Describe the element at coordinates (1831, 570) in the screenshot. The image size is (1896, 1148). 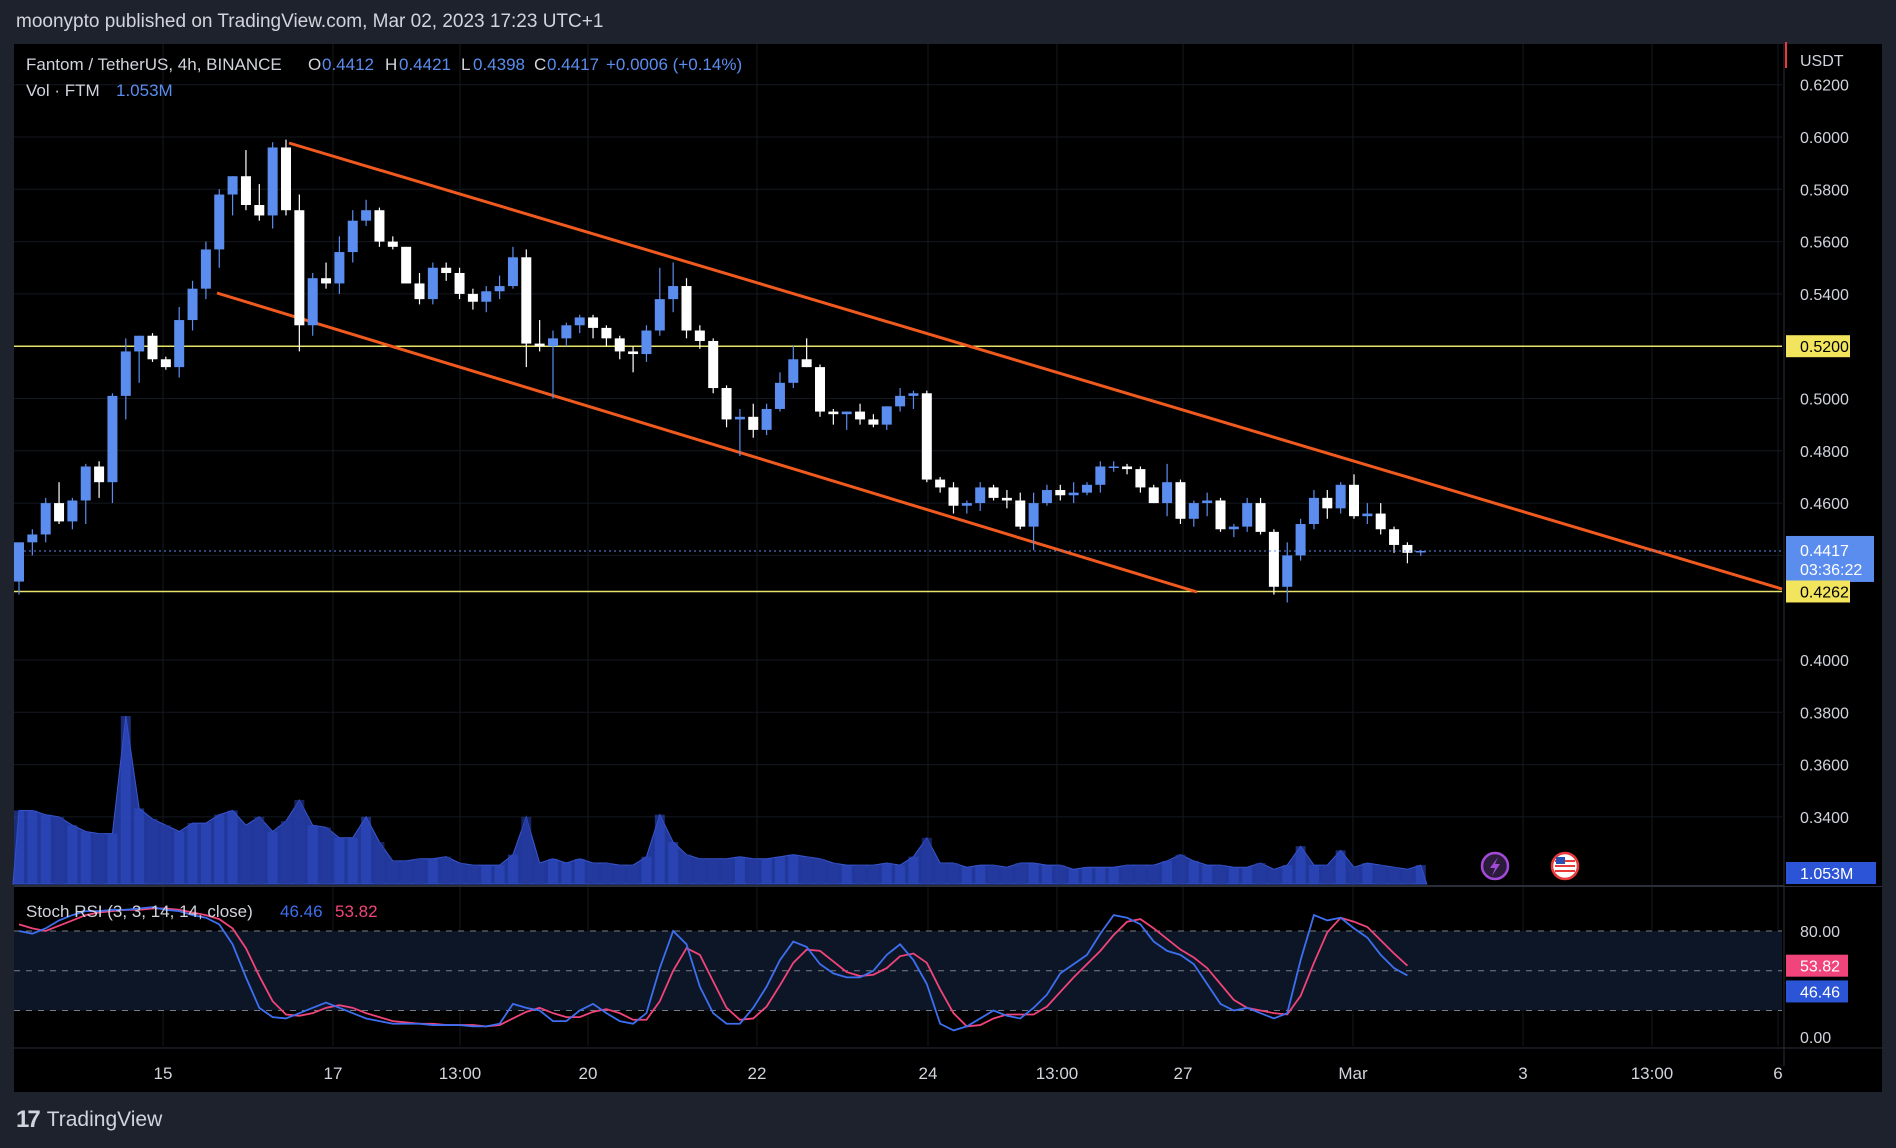
I see `candle-countdown: 03:36:22` at that location.